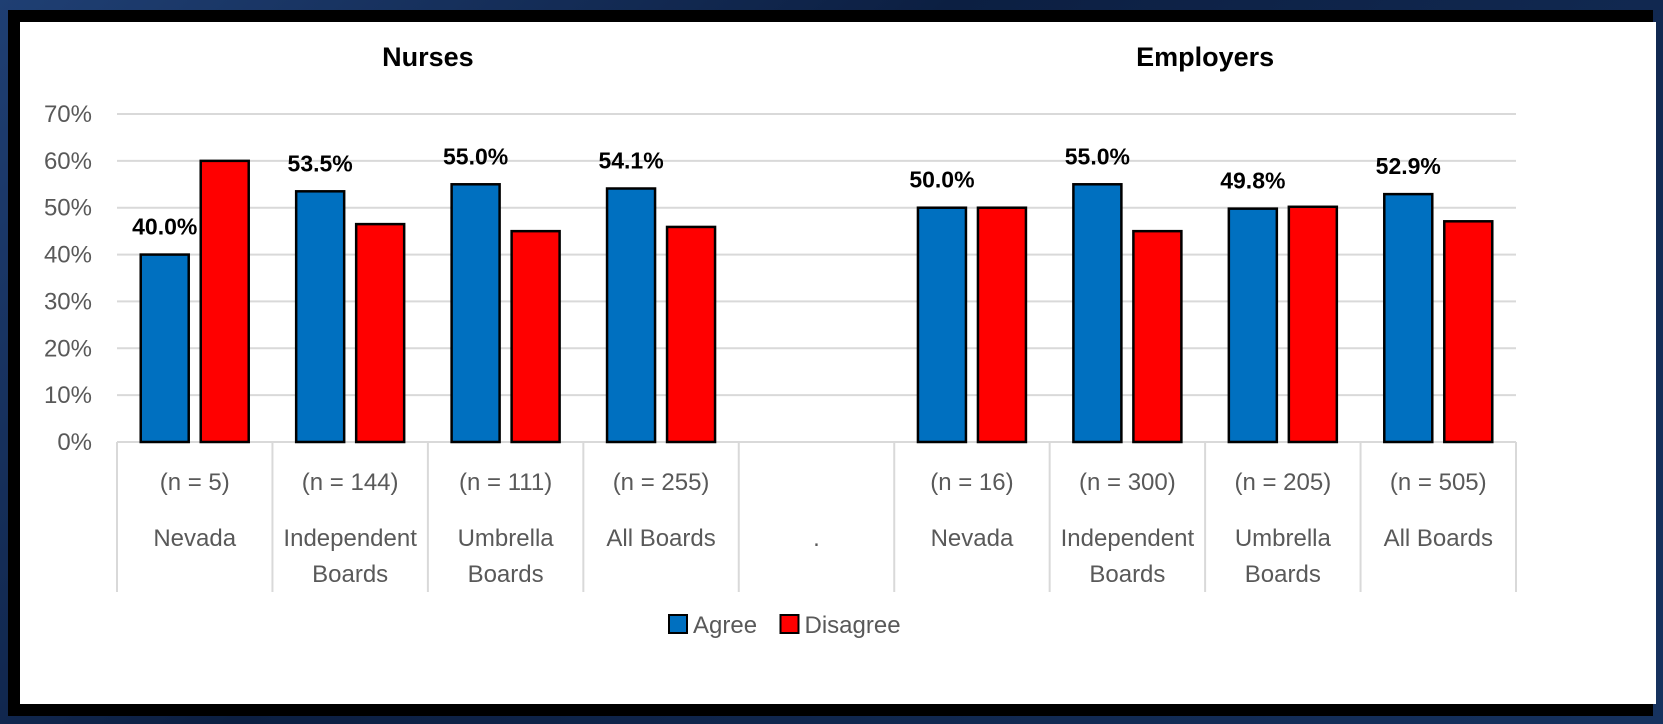 The height and width of the screenshot is (724, 1663). Describe the element at coordinates (828, 57) in the screenshot. I see `panel-titles: Nurses Employers` at that location.